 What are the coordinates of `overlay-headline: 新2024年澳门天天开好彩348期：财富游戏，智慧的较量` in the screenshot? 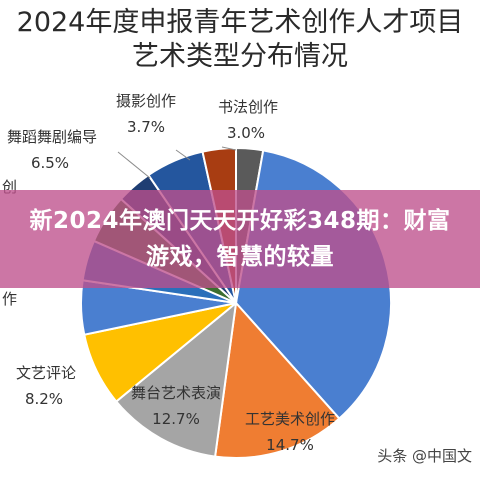 It's located at (240, 239).